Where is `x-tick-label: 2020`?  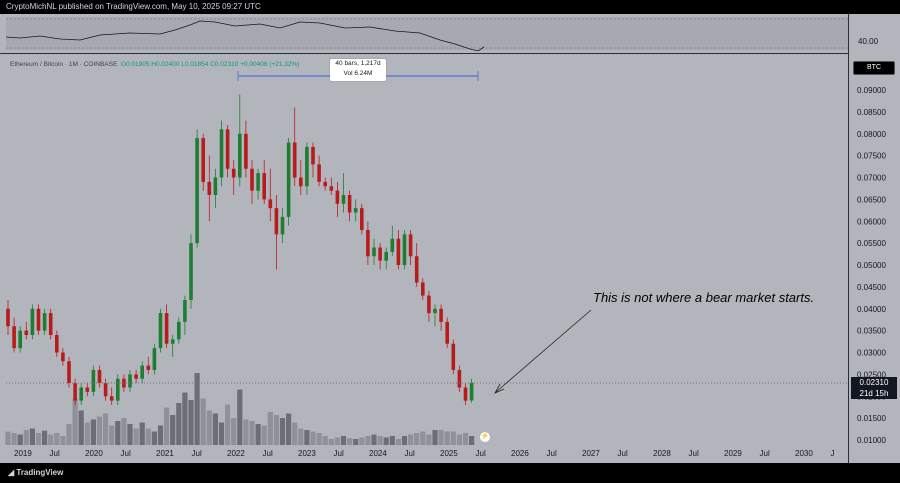 x-tick-label: 2020 is located at coordinates (94, 453).